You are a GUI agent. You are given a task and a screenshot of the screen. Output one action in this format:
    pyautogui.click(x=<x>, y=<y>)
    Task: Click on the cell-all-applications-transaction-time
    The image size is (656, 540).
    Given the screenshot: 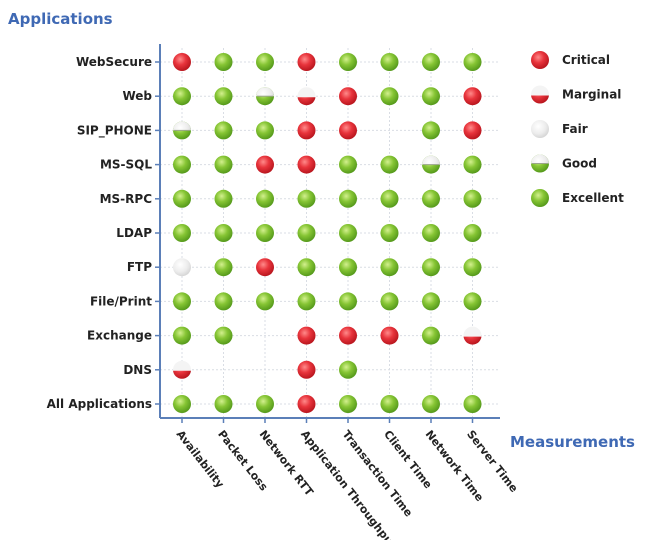 What is the action you would take?
    pyautogui.click(x=348, y=404)
    